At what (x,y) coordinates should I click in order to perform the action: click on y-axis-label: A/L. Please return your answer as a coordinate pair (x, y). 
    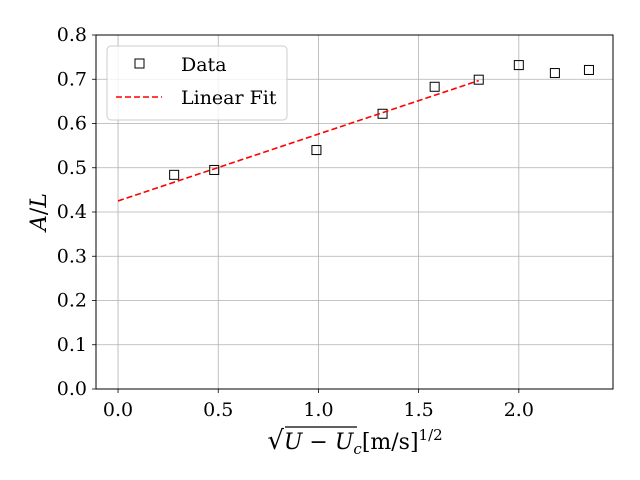
    Looking at the image, I should click on (39, 213).